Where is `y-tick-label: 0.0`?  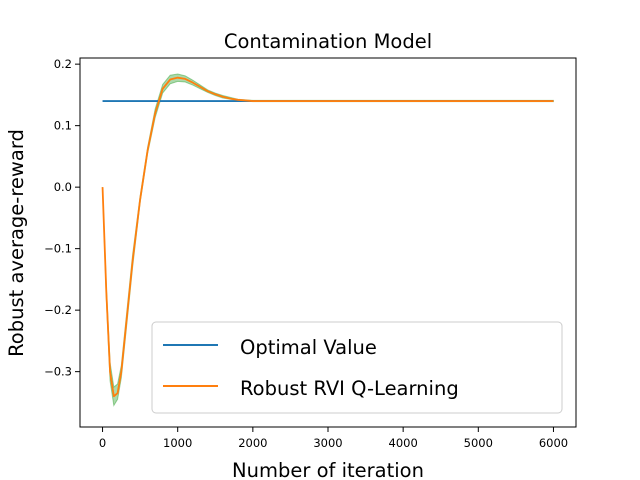
y-tick-label: 0.0 is located at coordinates (63, 187).